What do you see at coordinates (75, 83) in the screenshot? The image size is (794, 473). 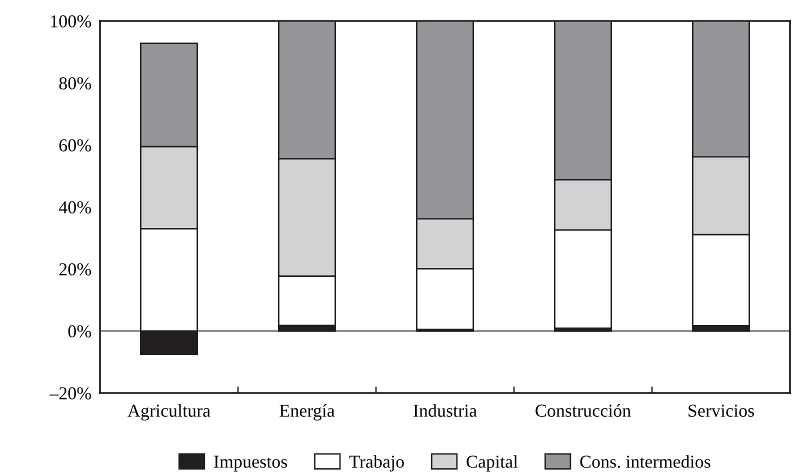 I see `y-tick-label: 80%` at bounding box center [75, 83].